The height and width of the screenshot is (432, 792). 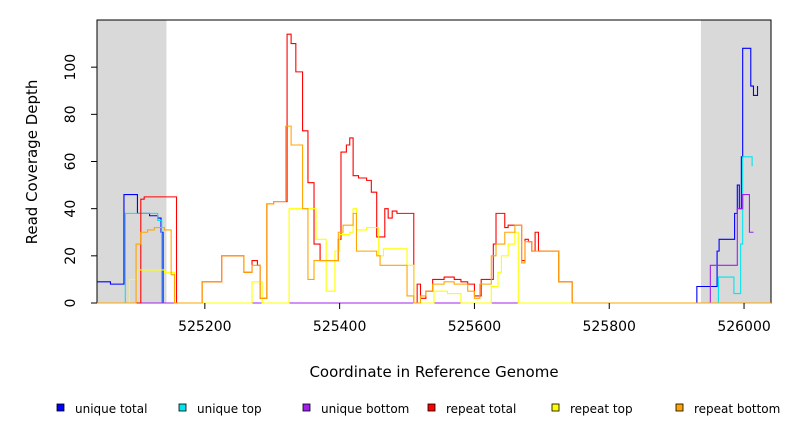 I want to click on y-axis-label: Read Coverage Depth, so click(x=32, y=162).